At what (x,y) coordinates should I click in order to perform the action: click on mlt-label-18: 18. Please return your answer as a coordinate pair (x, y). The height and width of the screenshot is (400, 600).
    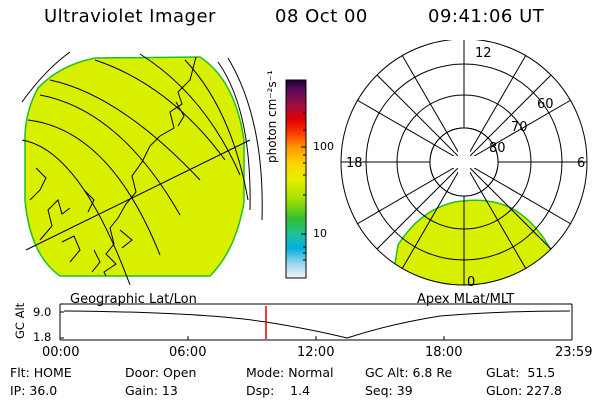
    Looking at the image, I should click on (354, 163).